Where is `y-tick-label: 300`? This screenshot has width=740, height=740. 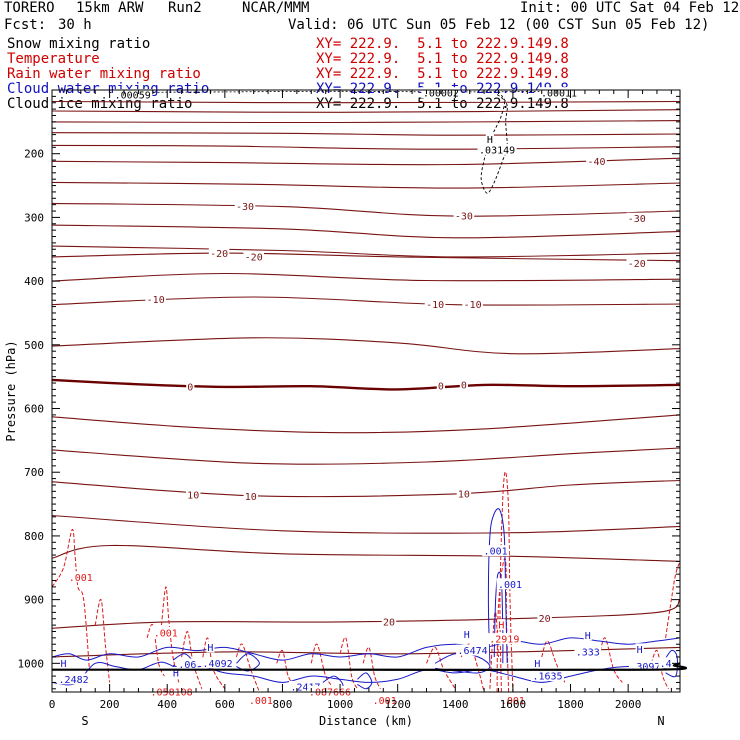 y-tick-label: 300 is located at coordinates (34, 217).